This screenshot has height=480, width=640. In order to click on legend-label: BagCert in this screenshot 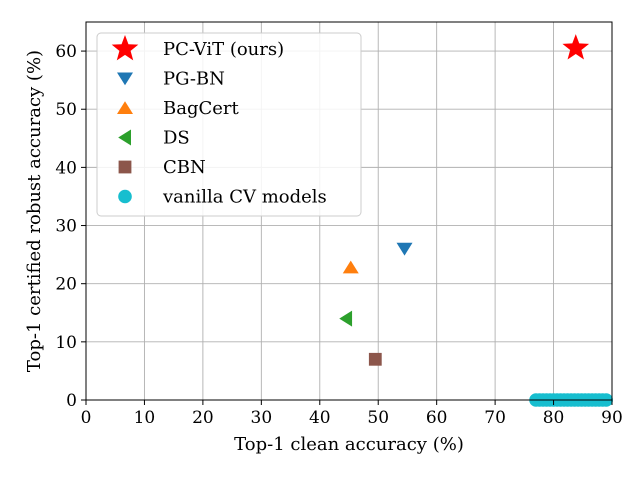, I will do `click(201, 108)`.